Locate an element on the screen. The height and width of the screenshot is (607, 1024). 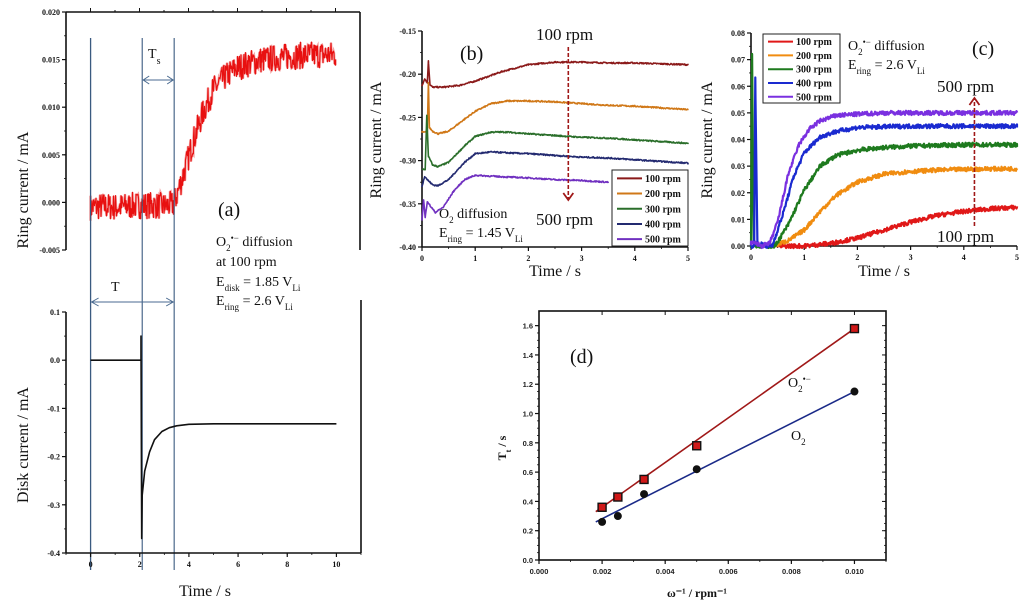
ts-arrowhead-left is located at coordinates (146, 80).